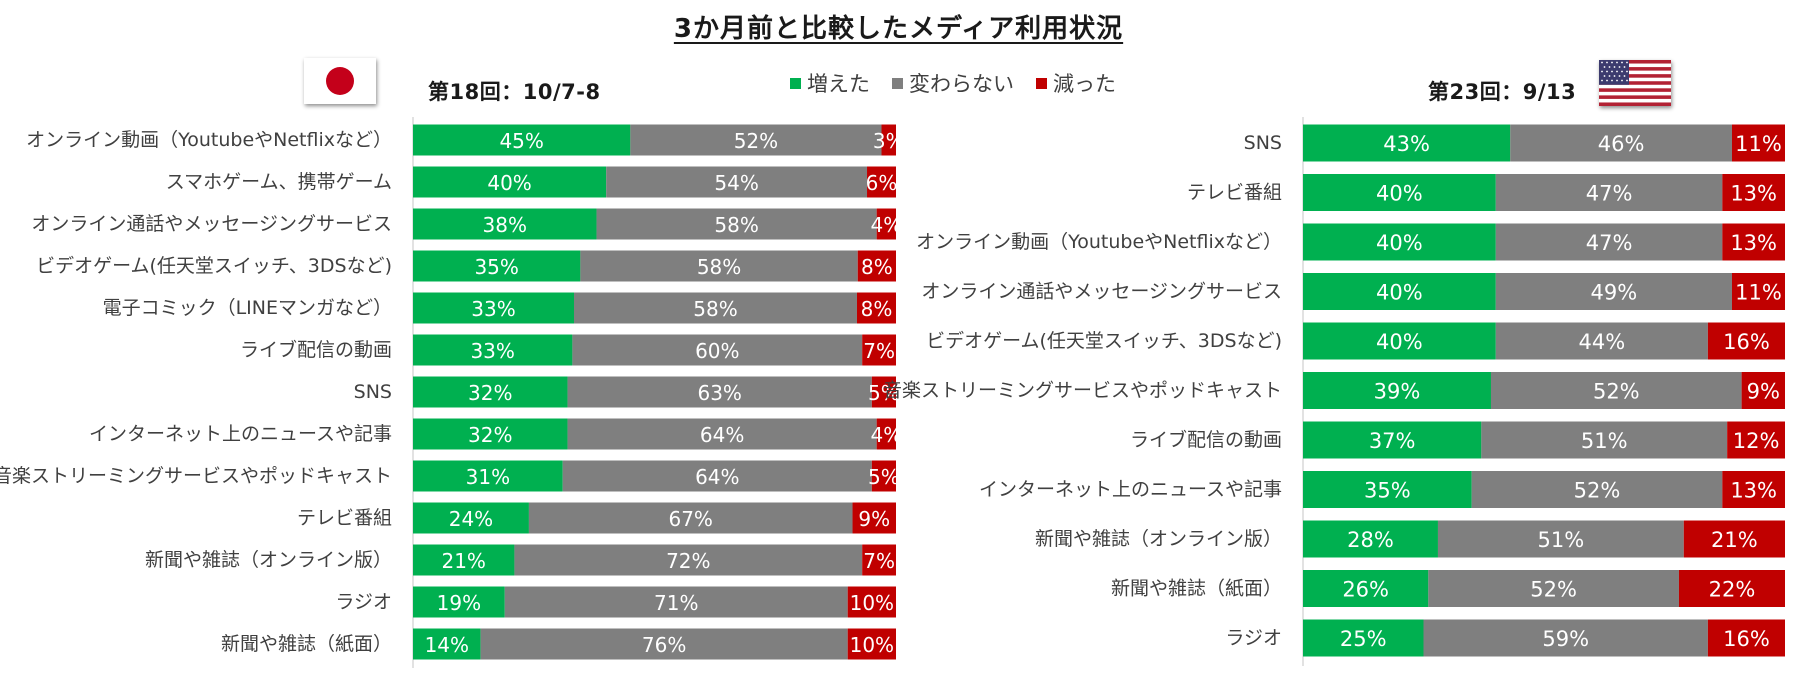  What do you see at coordinates (340, 81) in the screenshot?
I see `japan-flag-icon` at bounding box center [340, 81].